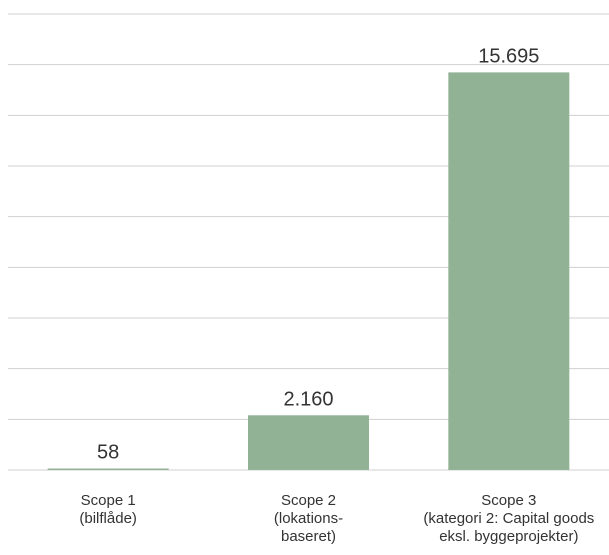 This screenshot has width=609, height=555. I want to click on x-tick-label: Scope 2 (lokations-baseret), so click(308, 518).